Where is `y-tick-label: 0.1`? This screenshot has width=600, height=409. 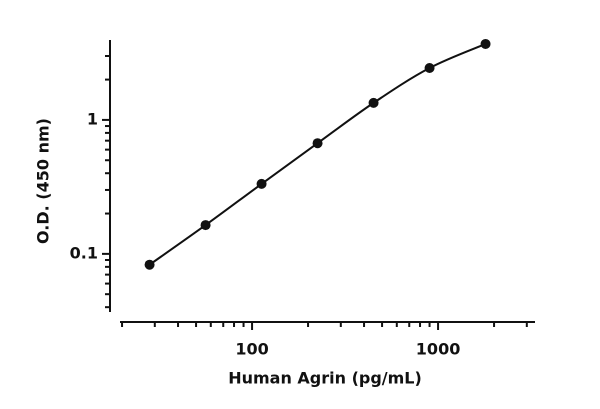
y-tick-label: 0.1 is located at coordinates (84, 252).